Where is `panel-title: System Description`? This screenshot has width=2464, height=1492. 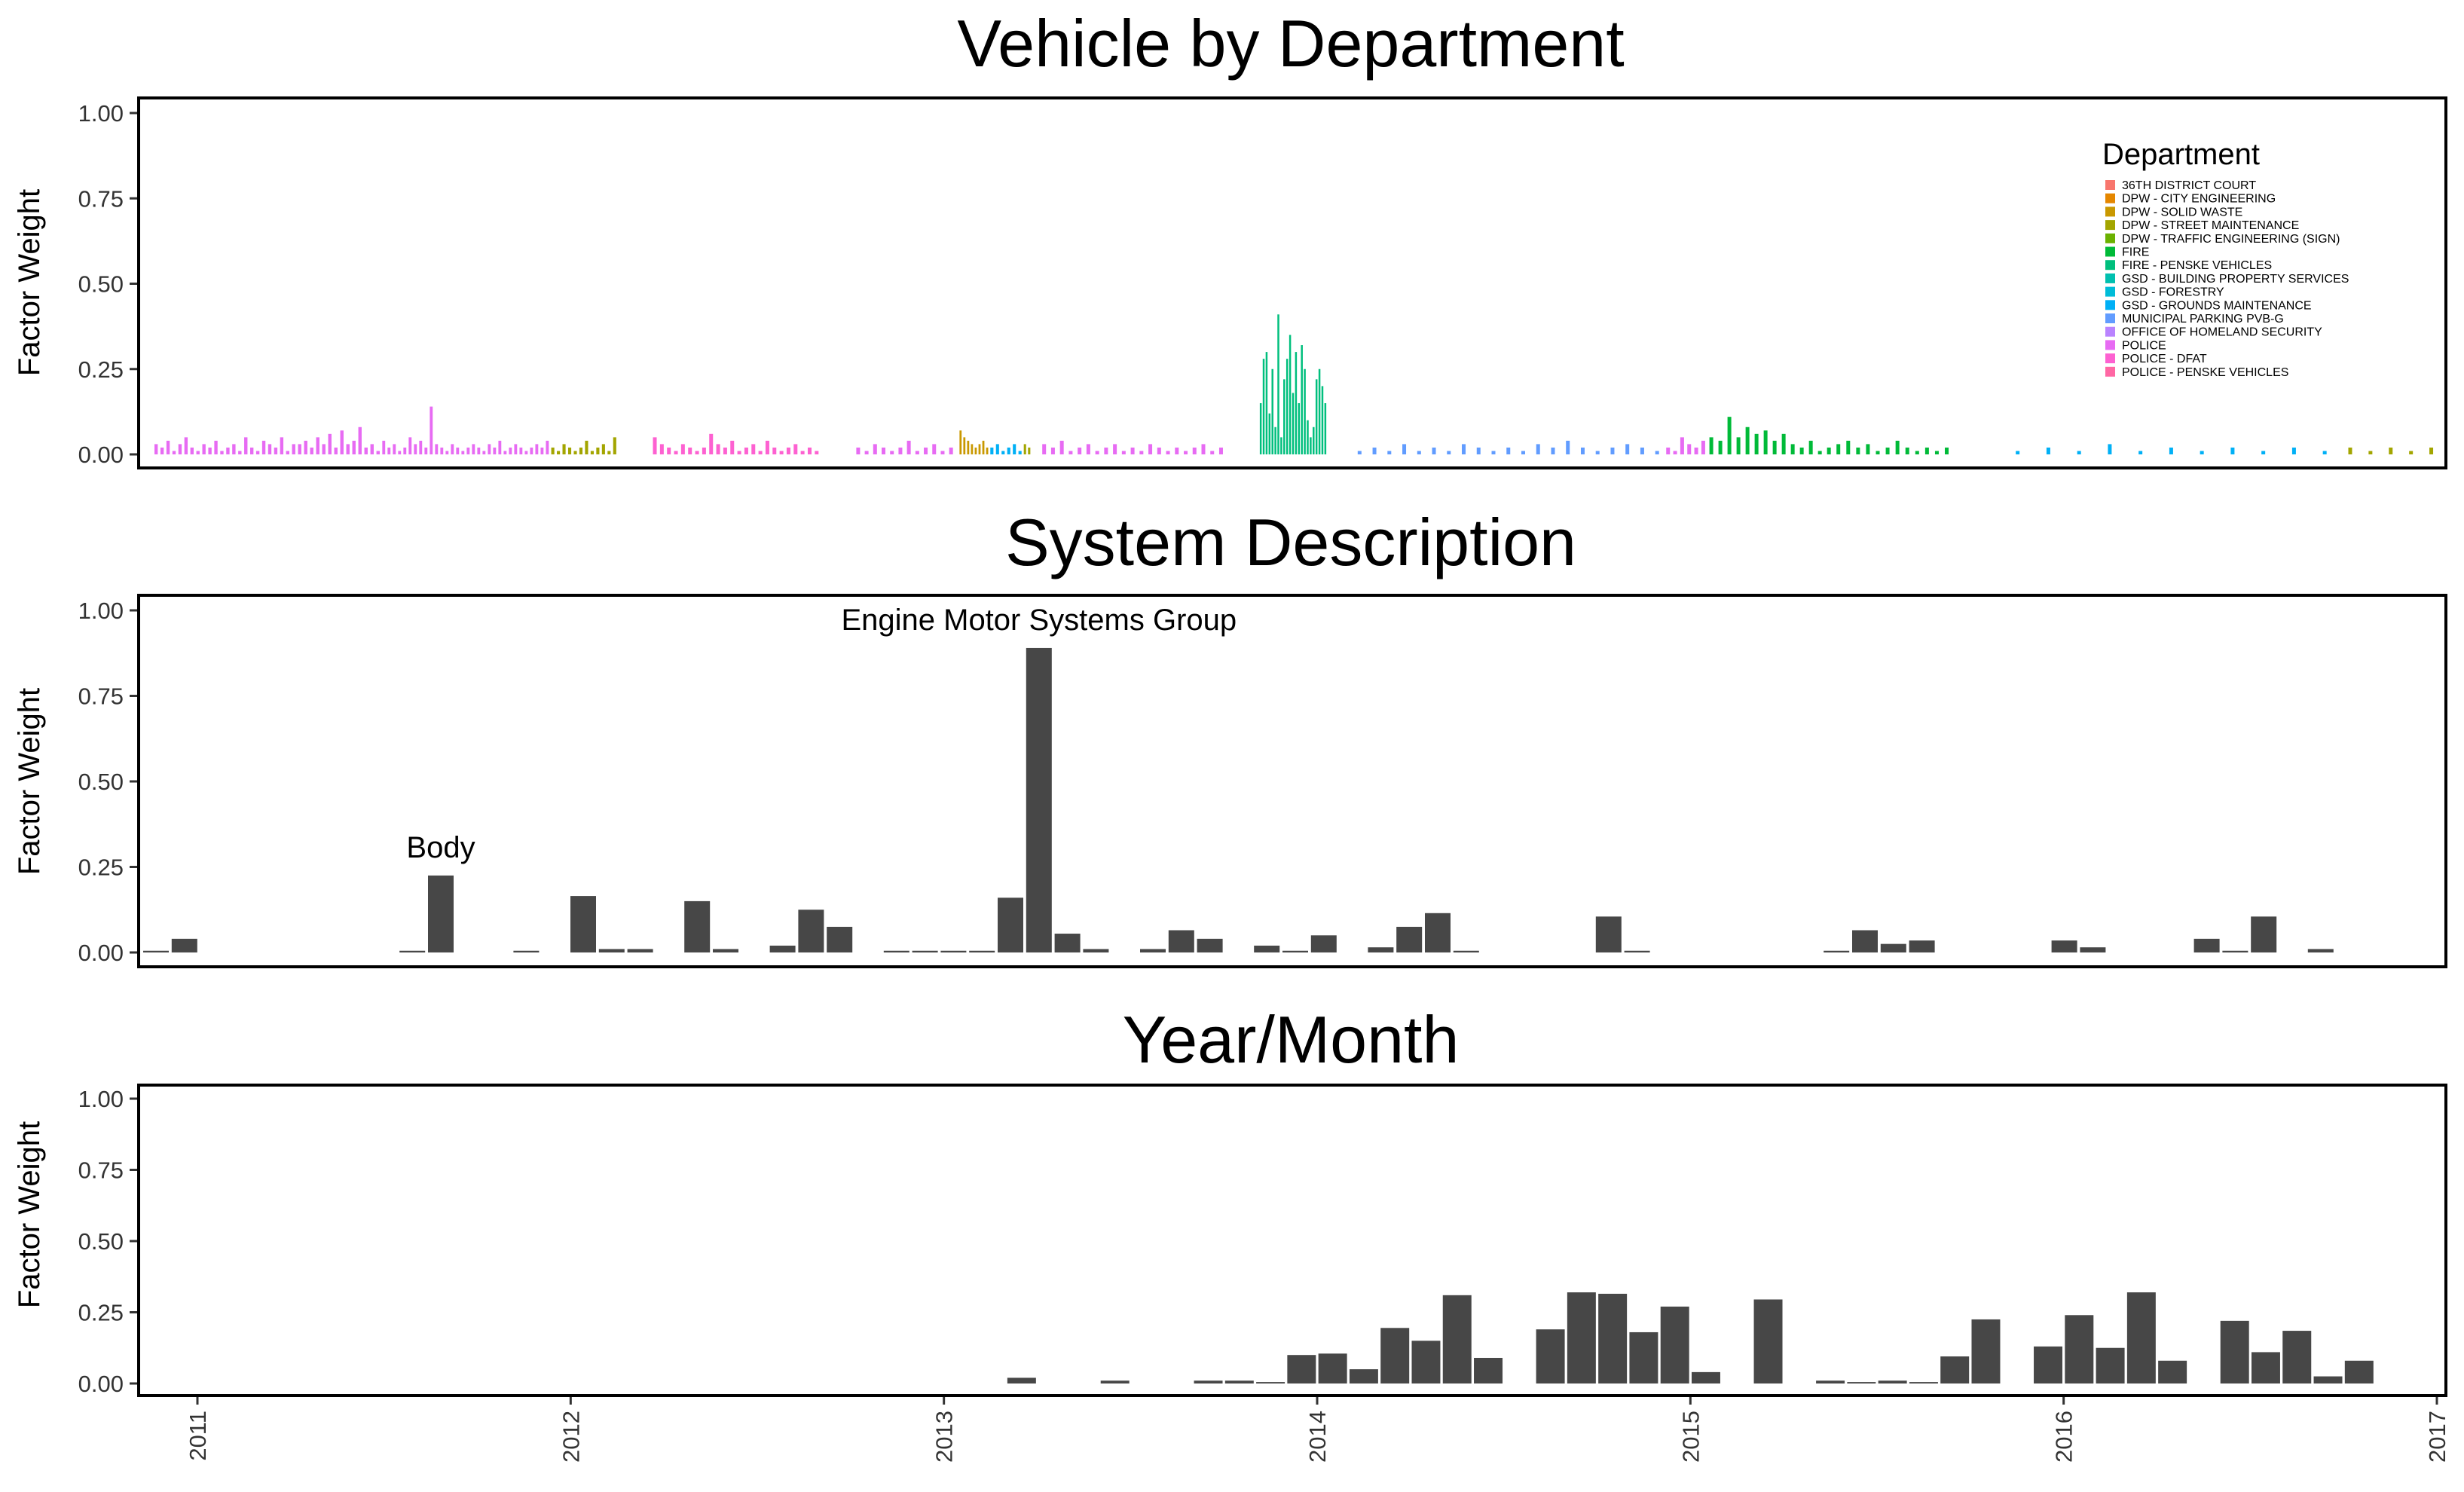 panel-title: System Description is located at coordinates (1290, 542).